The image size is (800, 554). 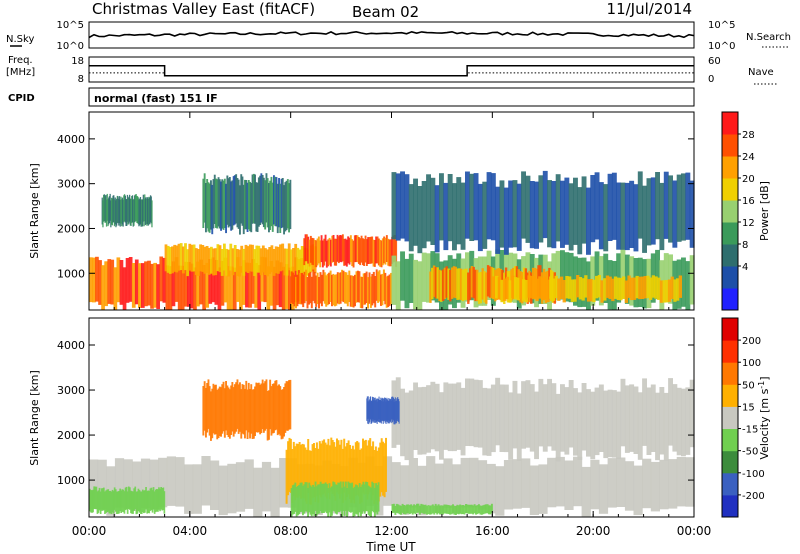 I want to click on x-tick-label: 16:00, so click(x=492, y=531).